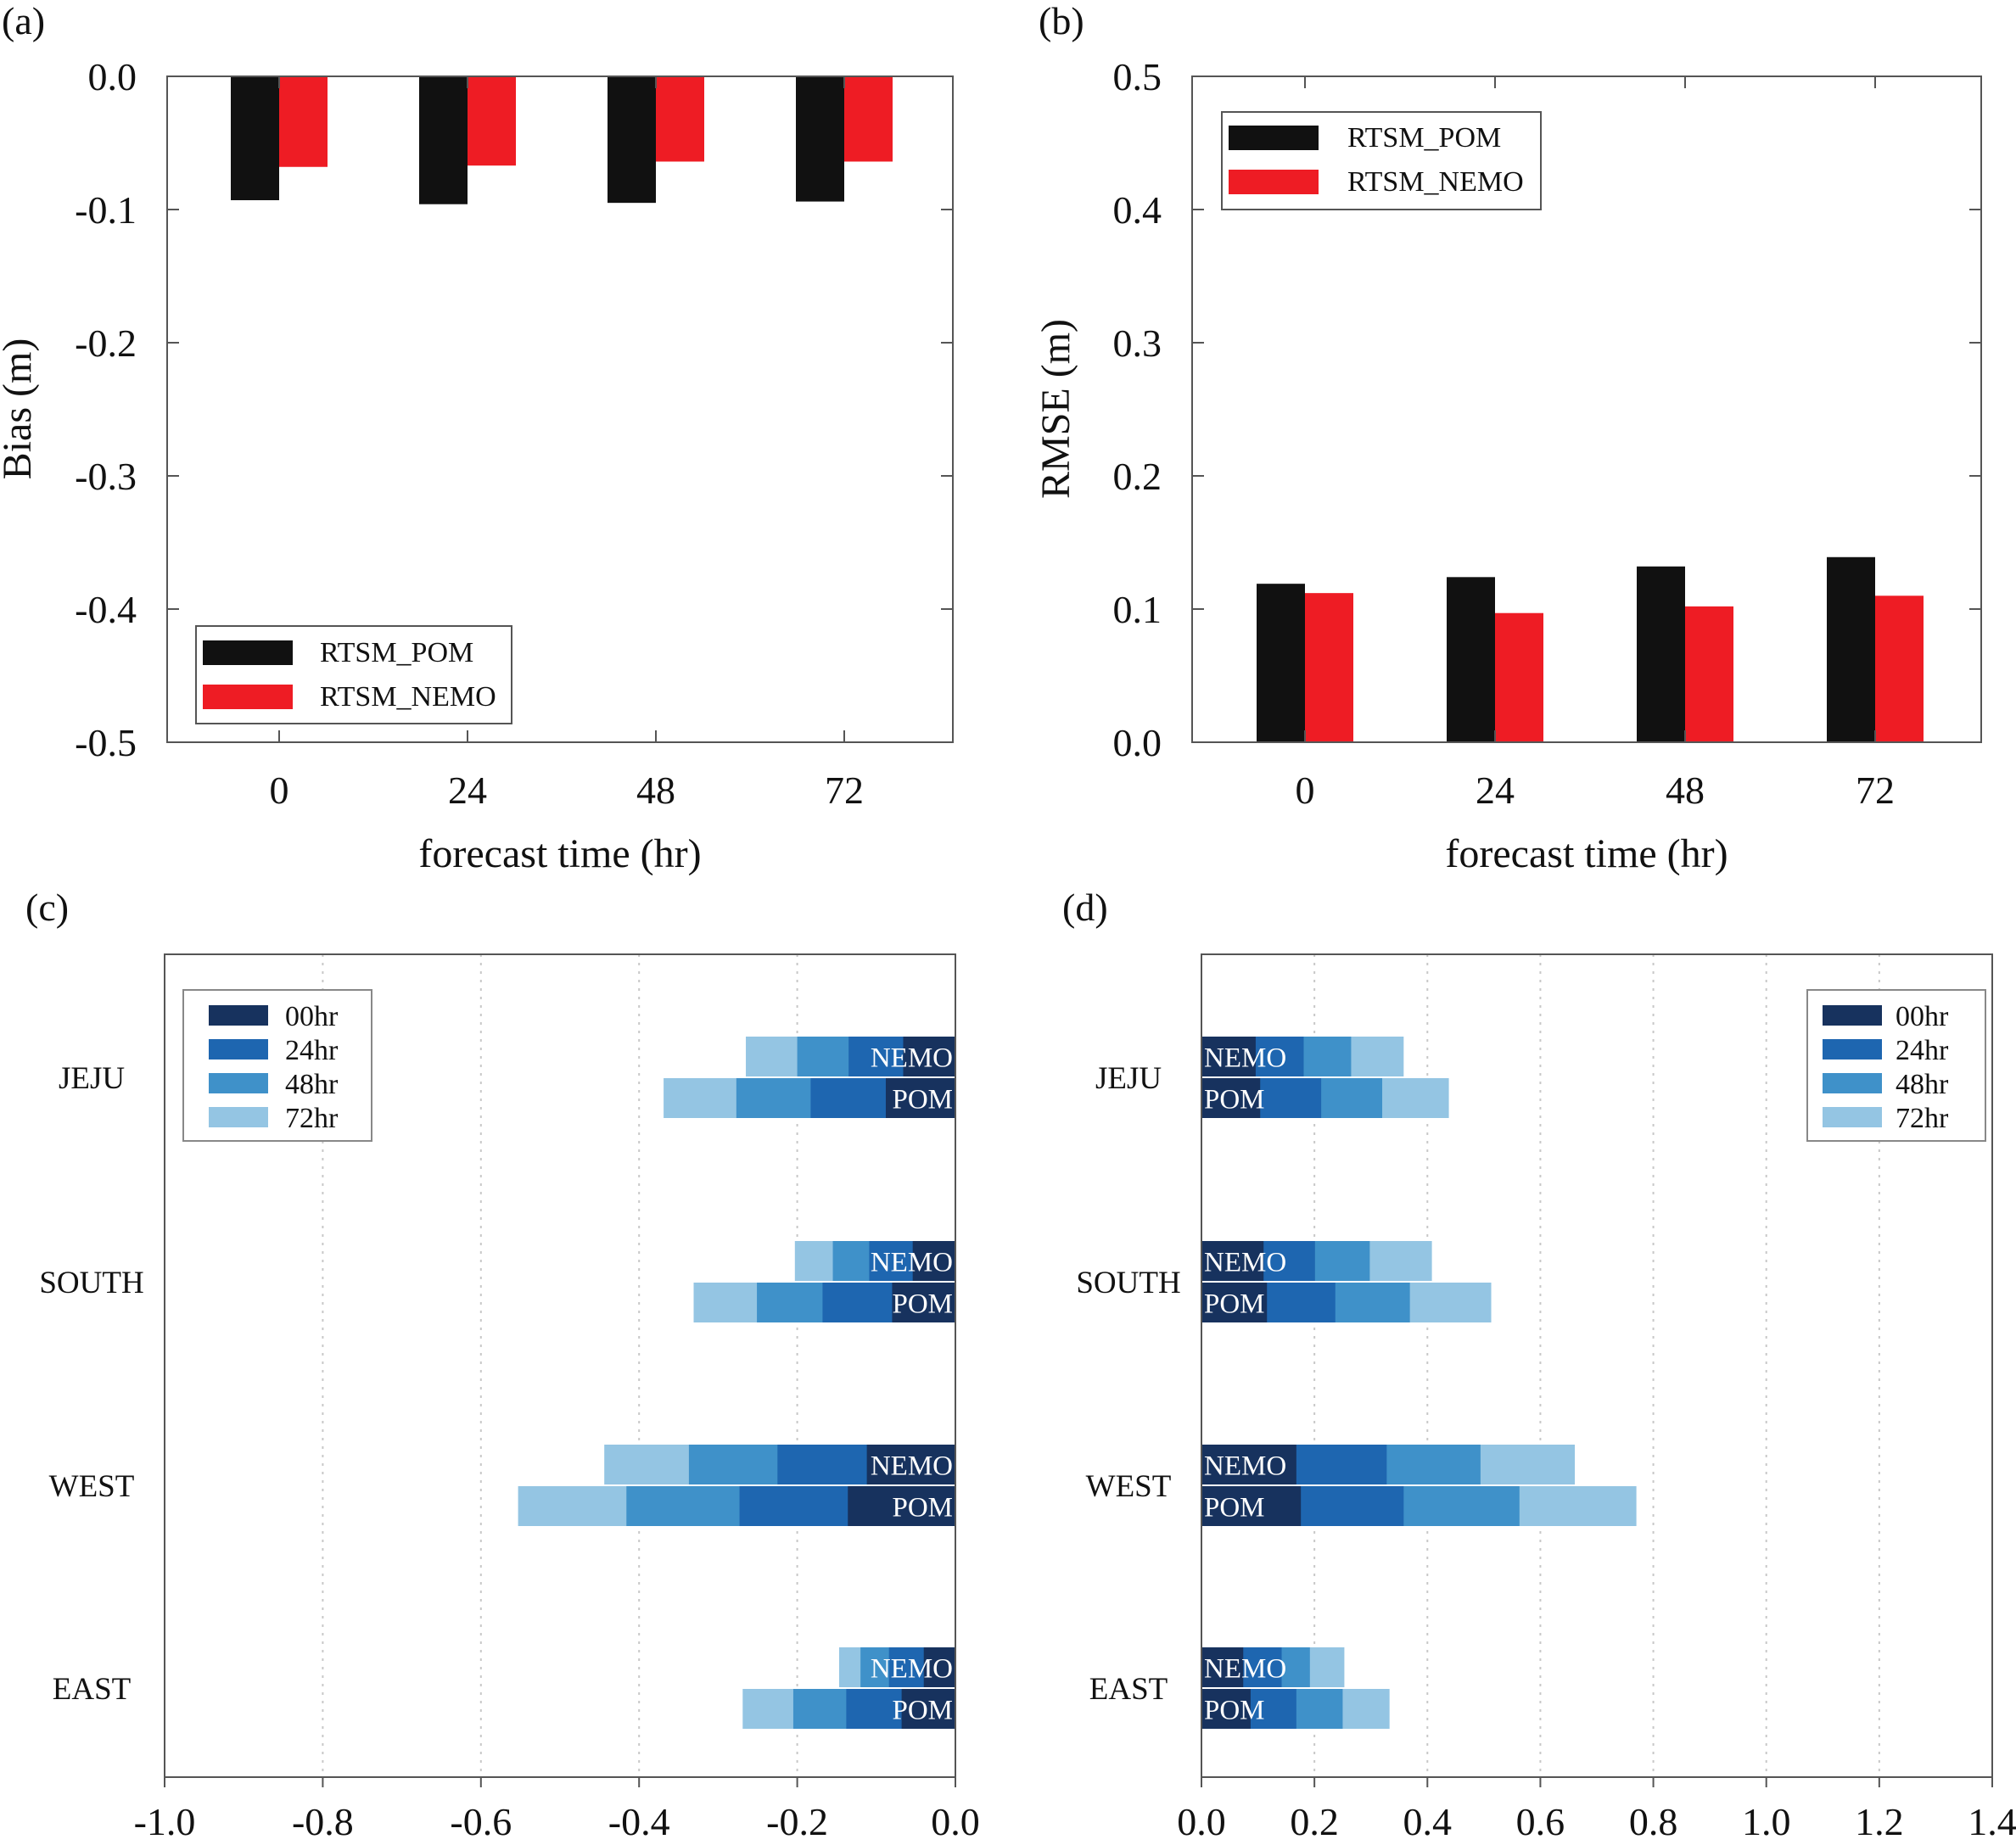 This screenshot has width=2016, height=1845. What do you see at coordinates (1923, 1051) in the screenshot?
I see `panel-d-legend-label-24hr: 24hr` at bounding box center [1923, 1051].